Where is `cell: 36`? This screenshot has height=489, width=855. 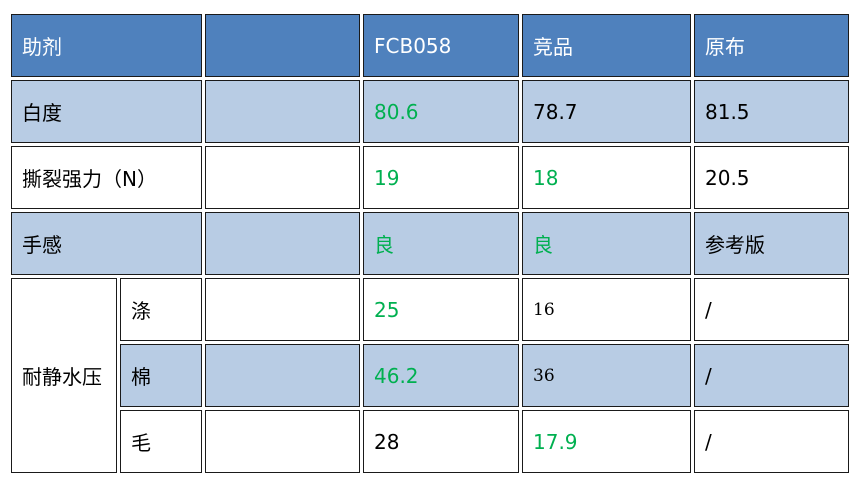
cell: 36 is located at coordinates (606, 375).